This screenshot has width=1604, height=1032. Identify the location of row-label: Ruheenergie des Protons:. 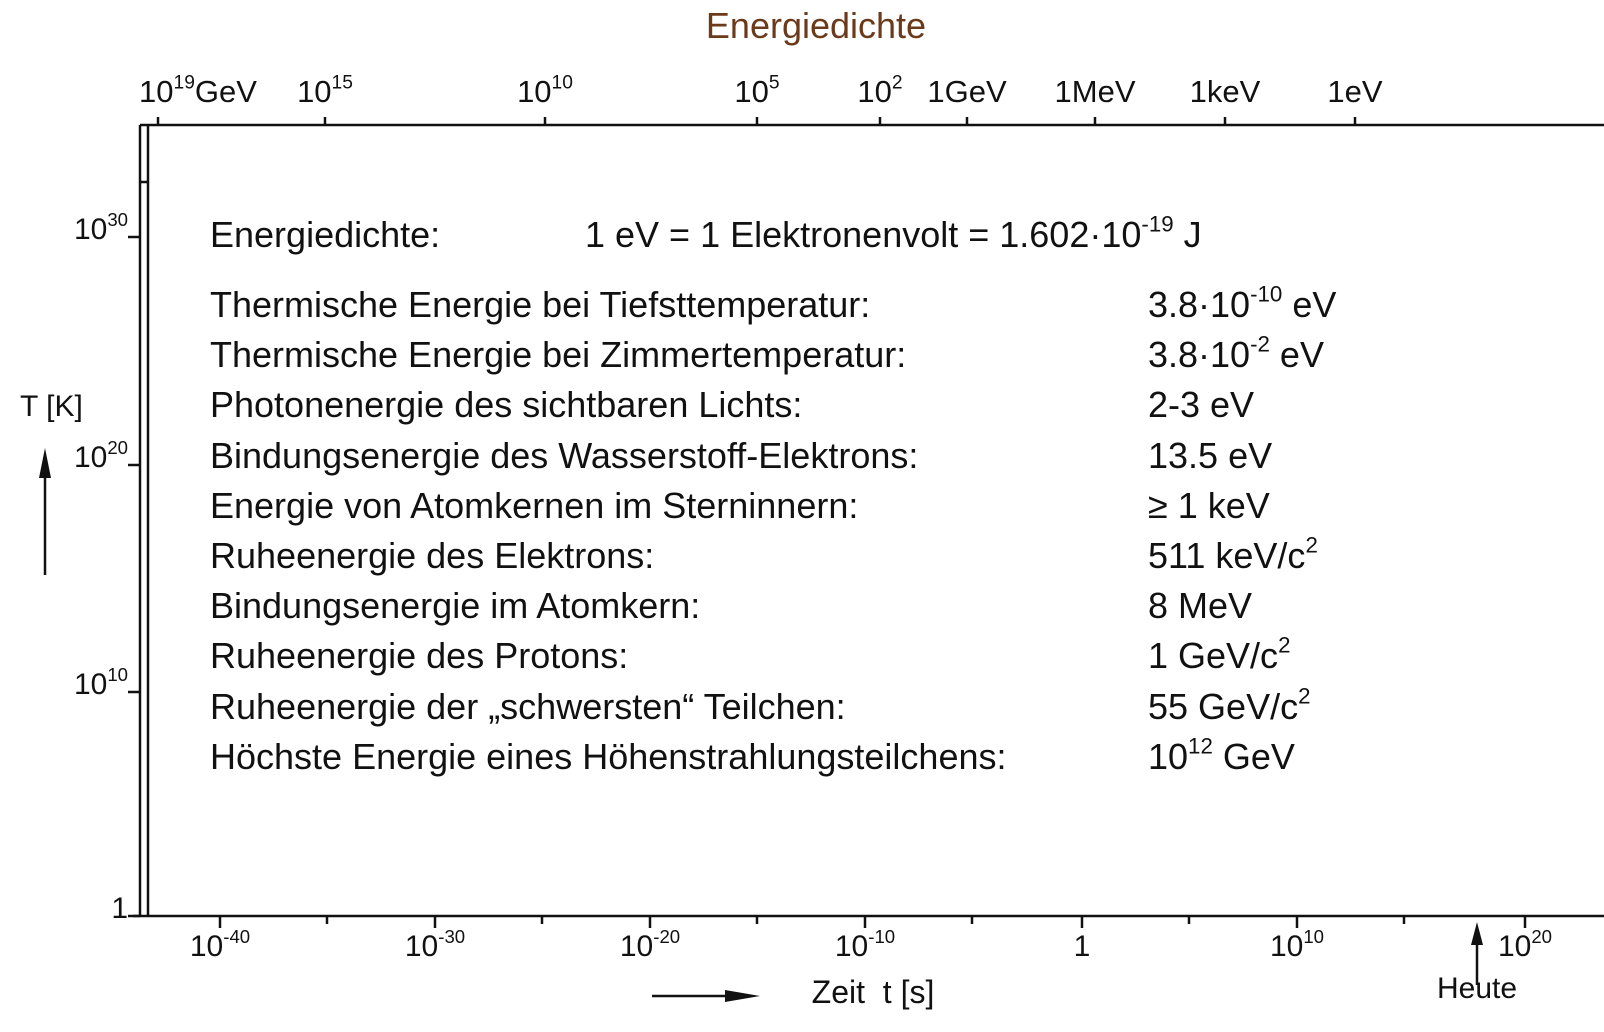
(419, 656).